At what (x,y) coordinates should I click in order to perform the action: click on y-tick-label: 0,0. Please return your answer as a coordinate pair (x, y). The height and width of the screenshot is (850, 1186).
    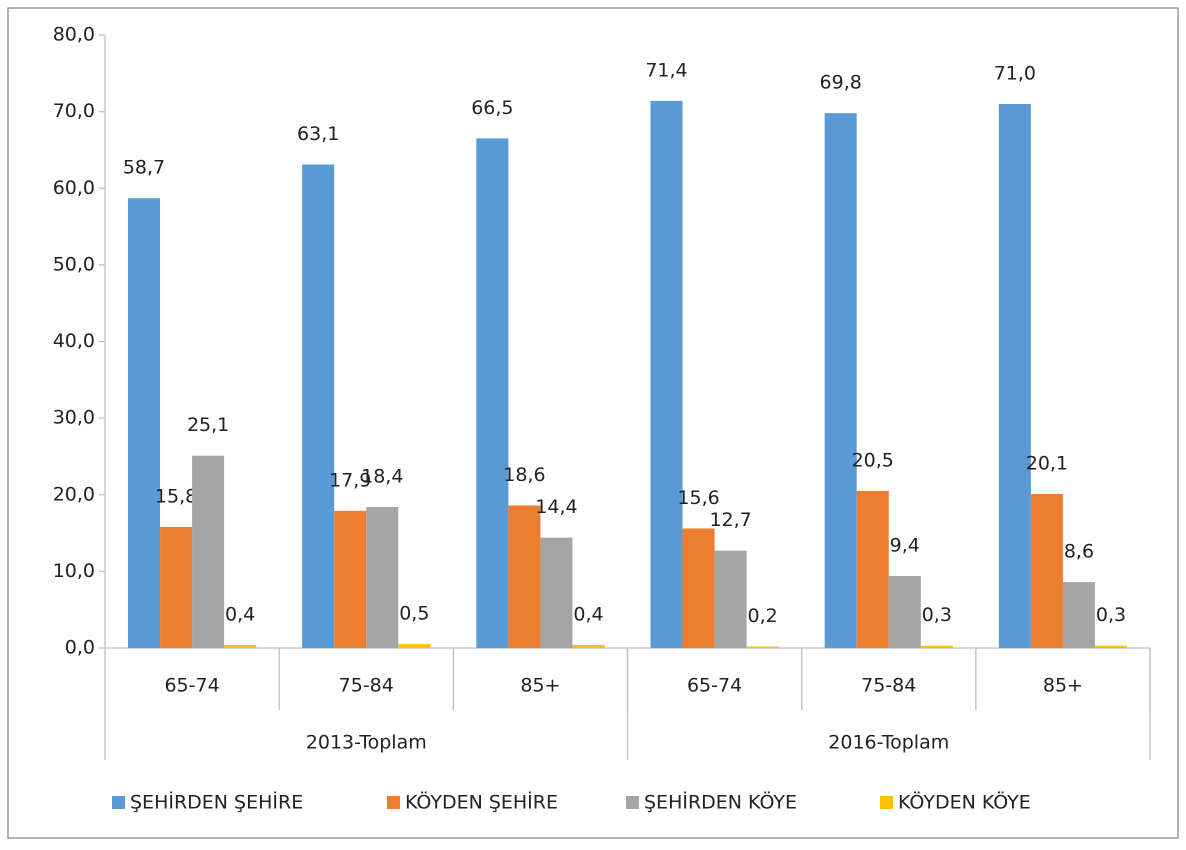
    Looking at the image, I should click on (80, 648).